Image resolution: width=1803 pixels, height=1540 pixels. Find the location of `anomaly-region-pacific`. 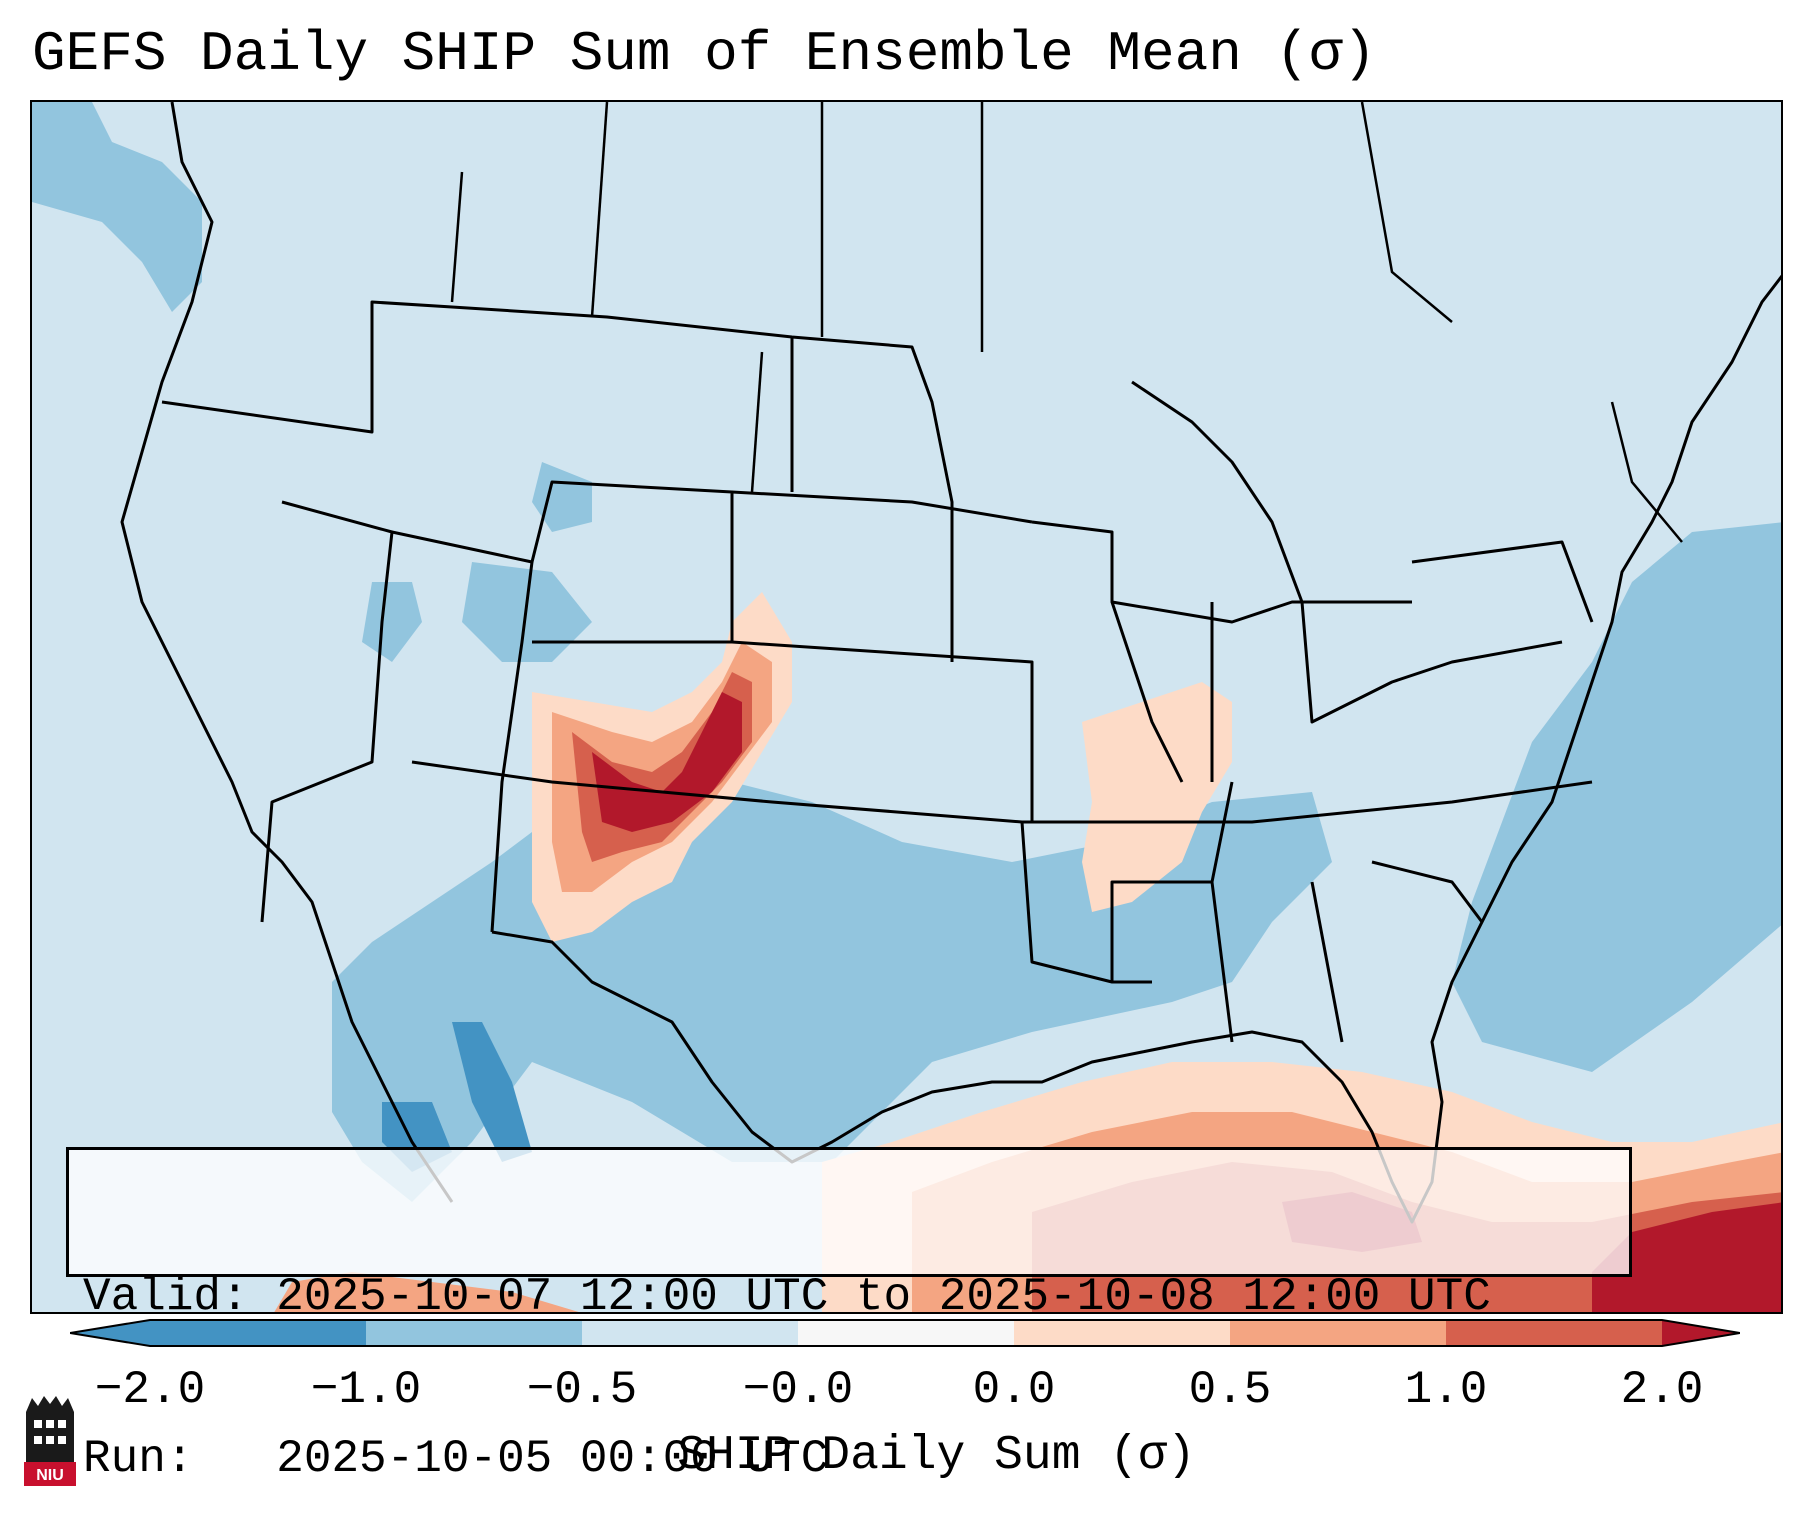

anomaly-region-pacific is located at coordinates (117, 207).